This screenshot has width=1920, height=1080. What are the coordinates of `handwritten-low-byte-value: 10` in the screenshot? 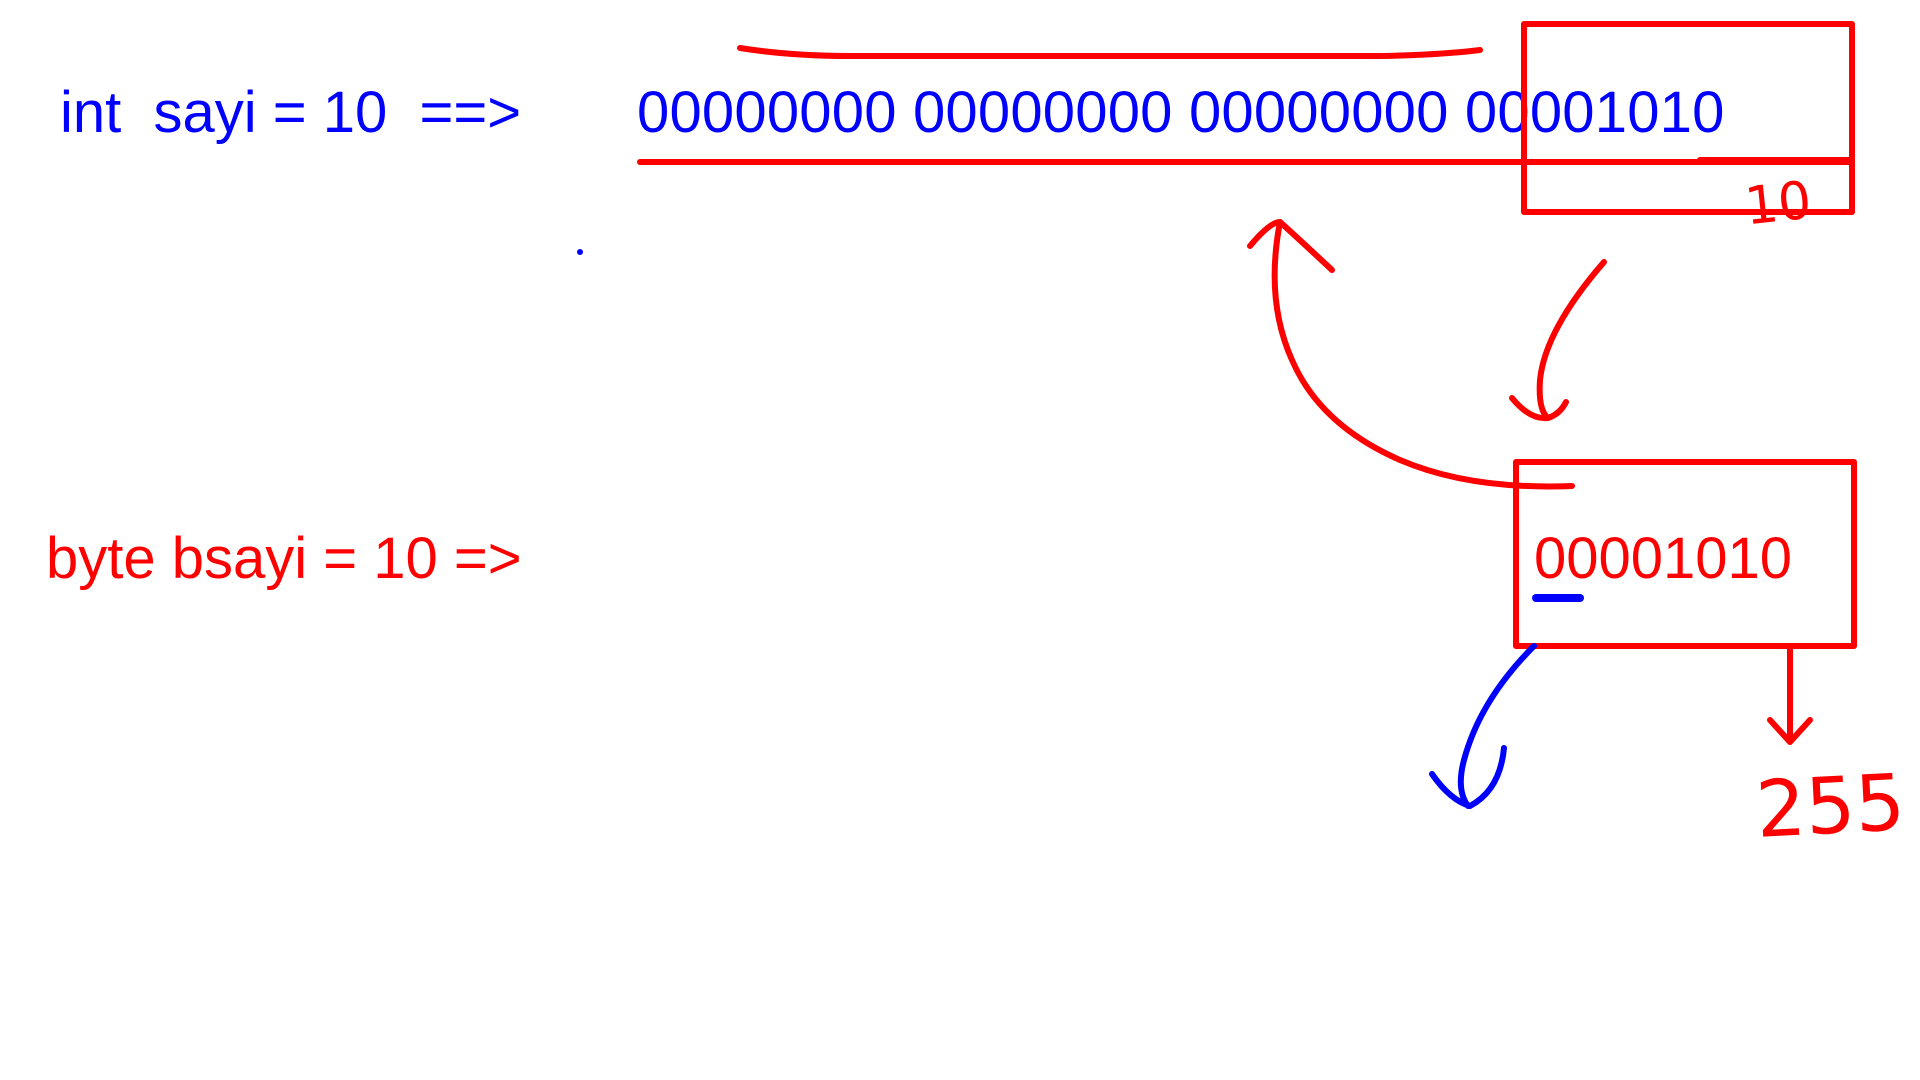 It's located at (1778, 204).